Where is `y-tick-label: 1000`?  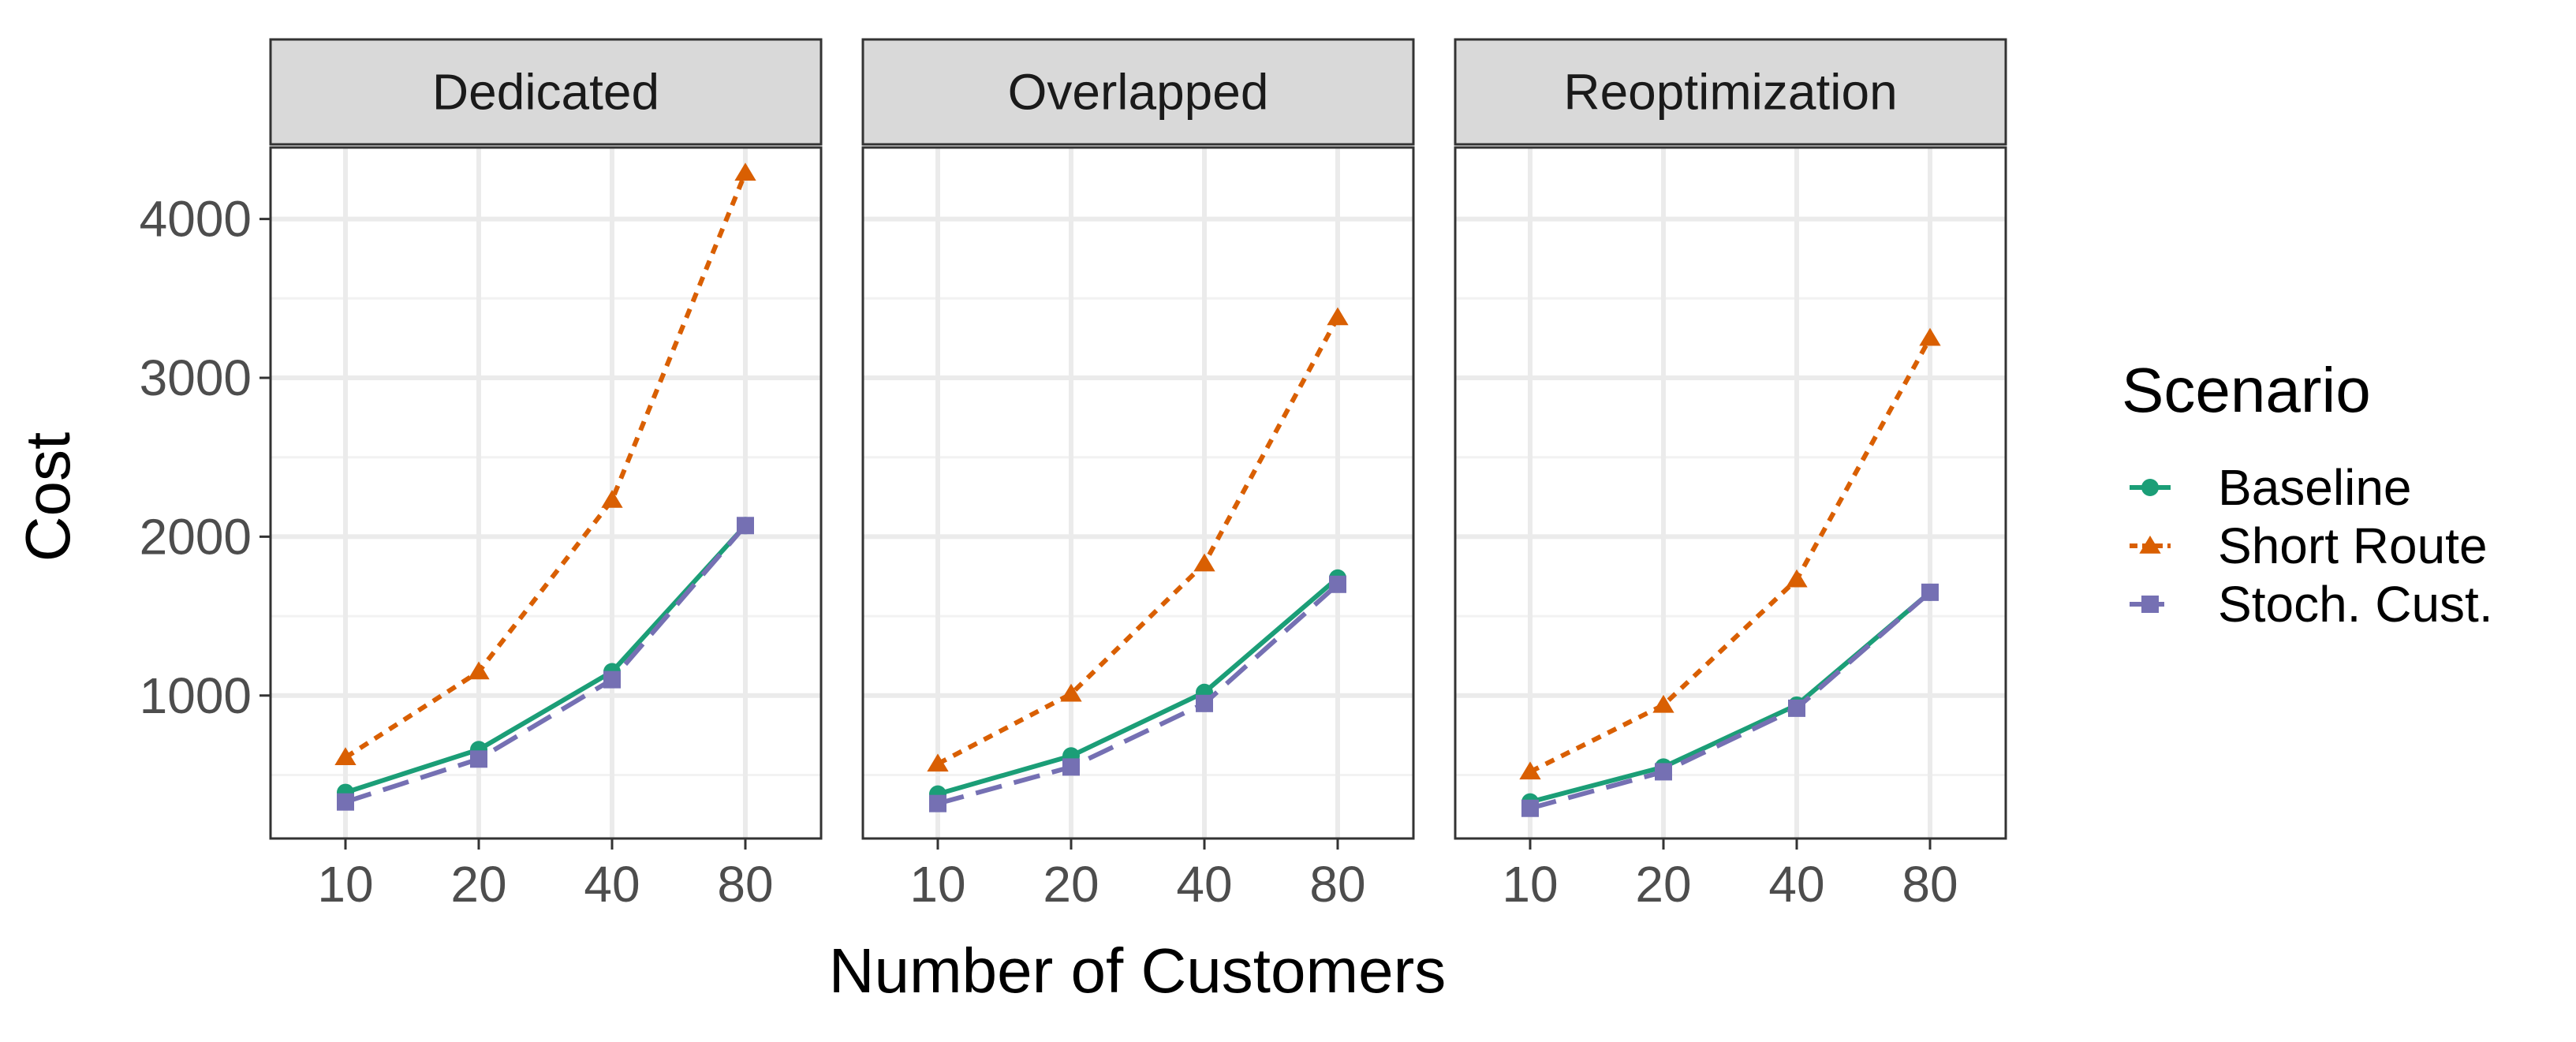 y-tick-label: 1000 is located at coordinates (196, 695).